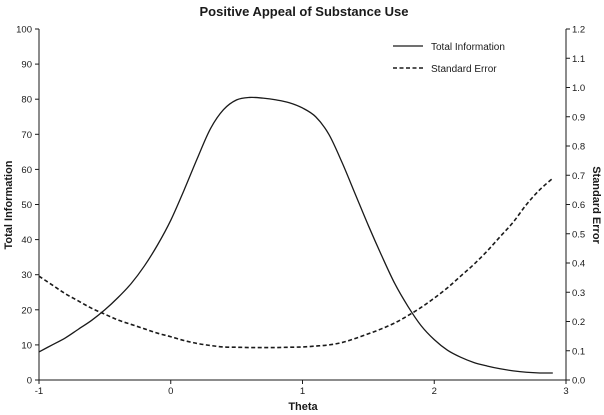  Describe the element at coordinates (26, 205) in the screenshot. I see `y-left-tick-label: 50` at that location.